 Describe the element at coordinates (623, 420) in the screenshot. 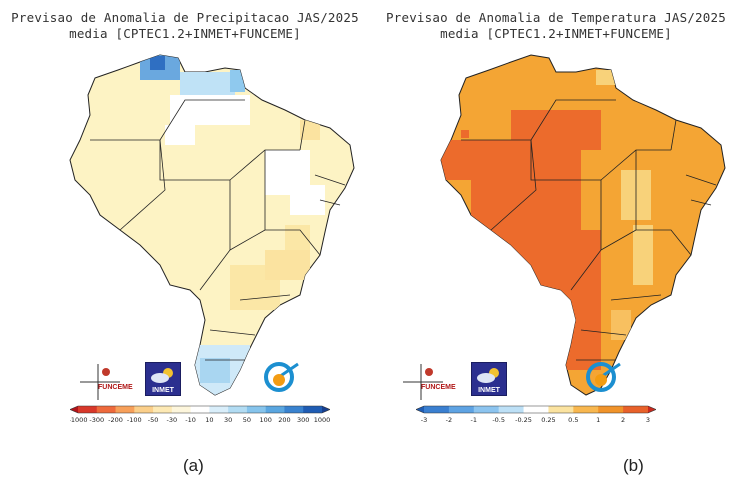

I see `colorbar-tick-label: 2` at that location.